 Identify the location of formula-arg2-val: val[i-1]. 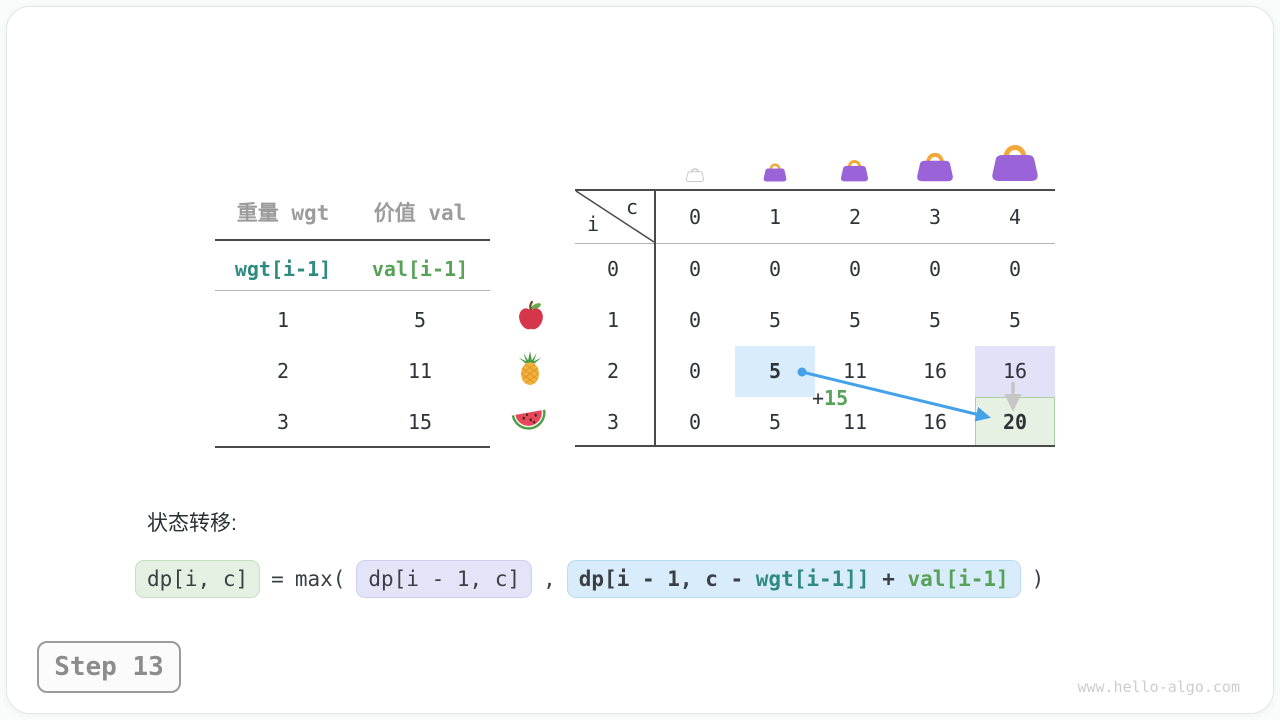
(958, 579).